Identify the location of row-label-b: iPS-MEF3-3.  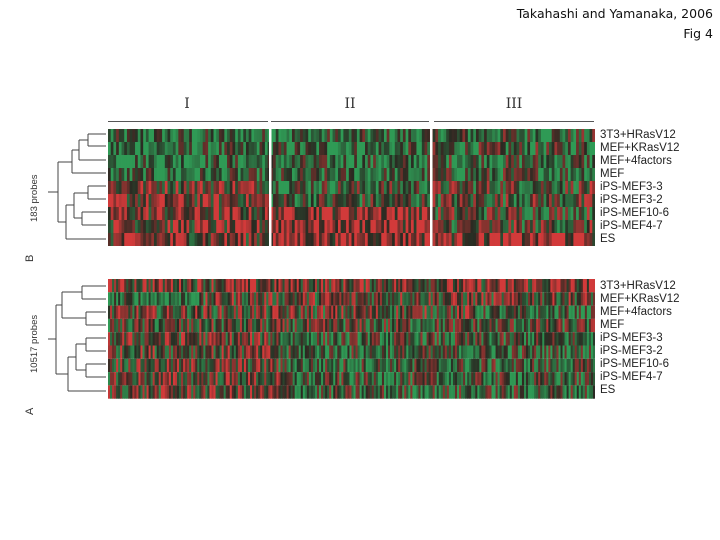
(631, 187).